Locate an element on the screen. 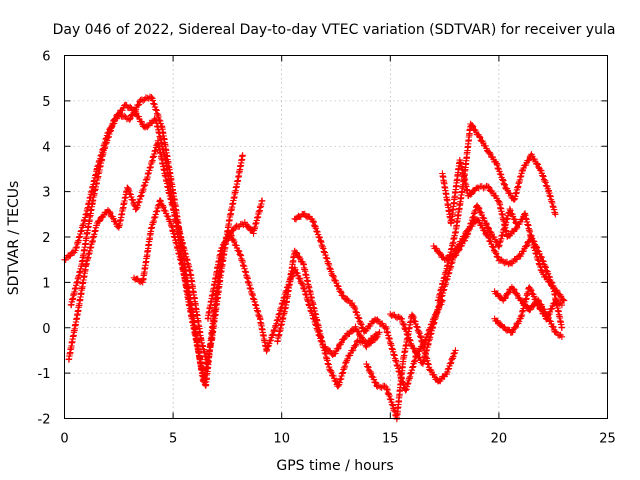 Image resolution: width=640 pixels, height=480 pixels. series-track-l is located at coordinates (475, 232).